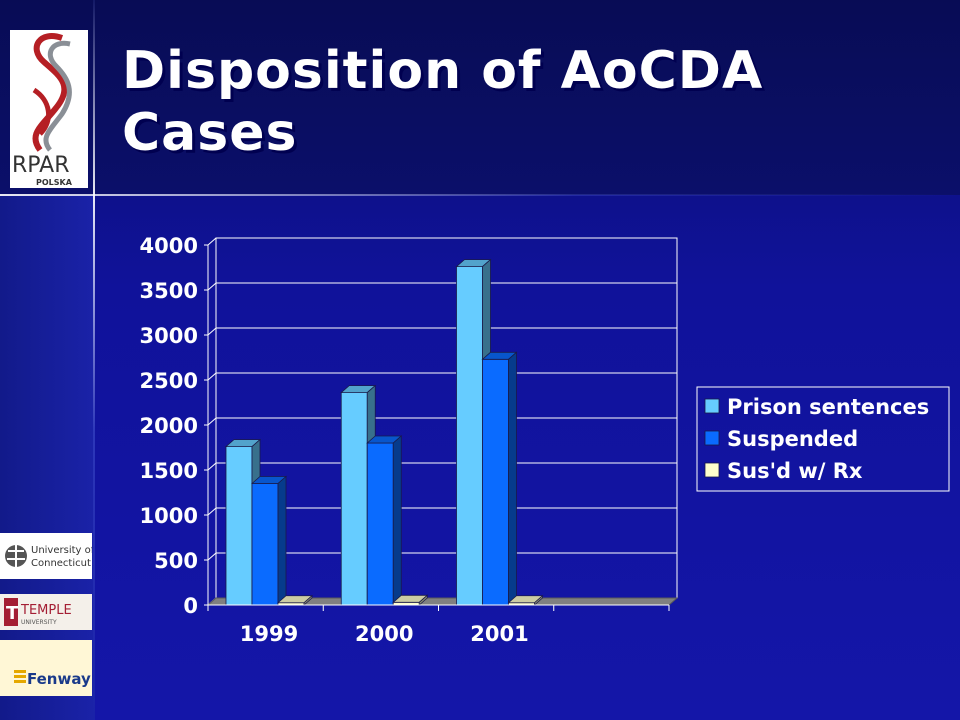  What do you see at coordinates (269, 634) in the screenshot?
I see `x-tick-label: 1999` at bounding box center [269, 634].